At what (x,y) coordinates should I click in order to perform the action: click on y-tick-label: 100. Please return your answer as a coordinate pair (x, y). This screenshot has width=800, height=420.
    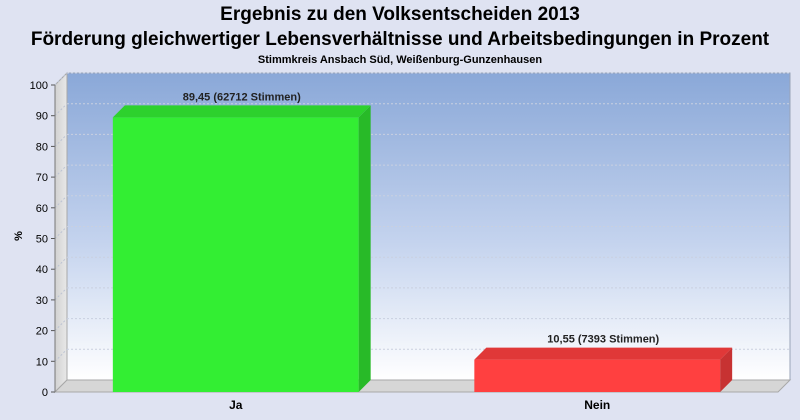
    Looking at the image, I should click on (39, 86).